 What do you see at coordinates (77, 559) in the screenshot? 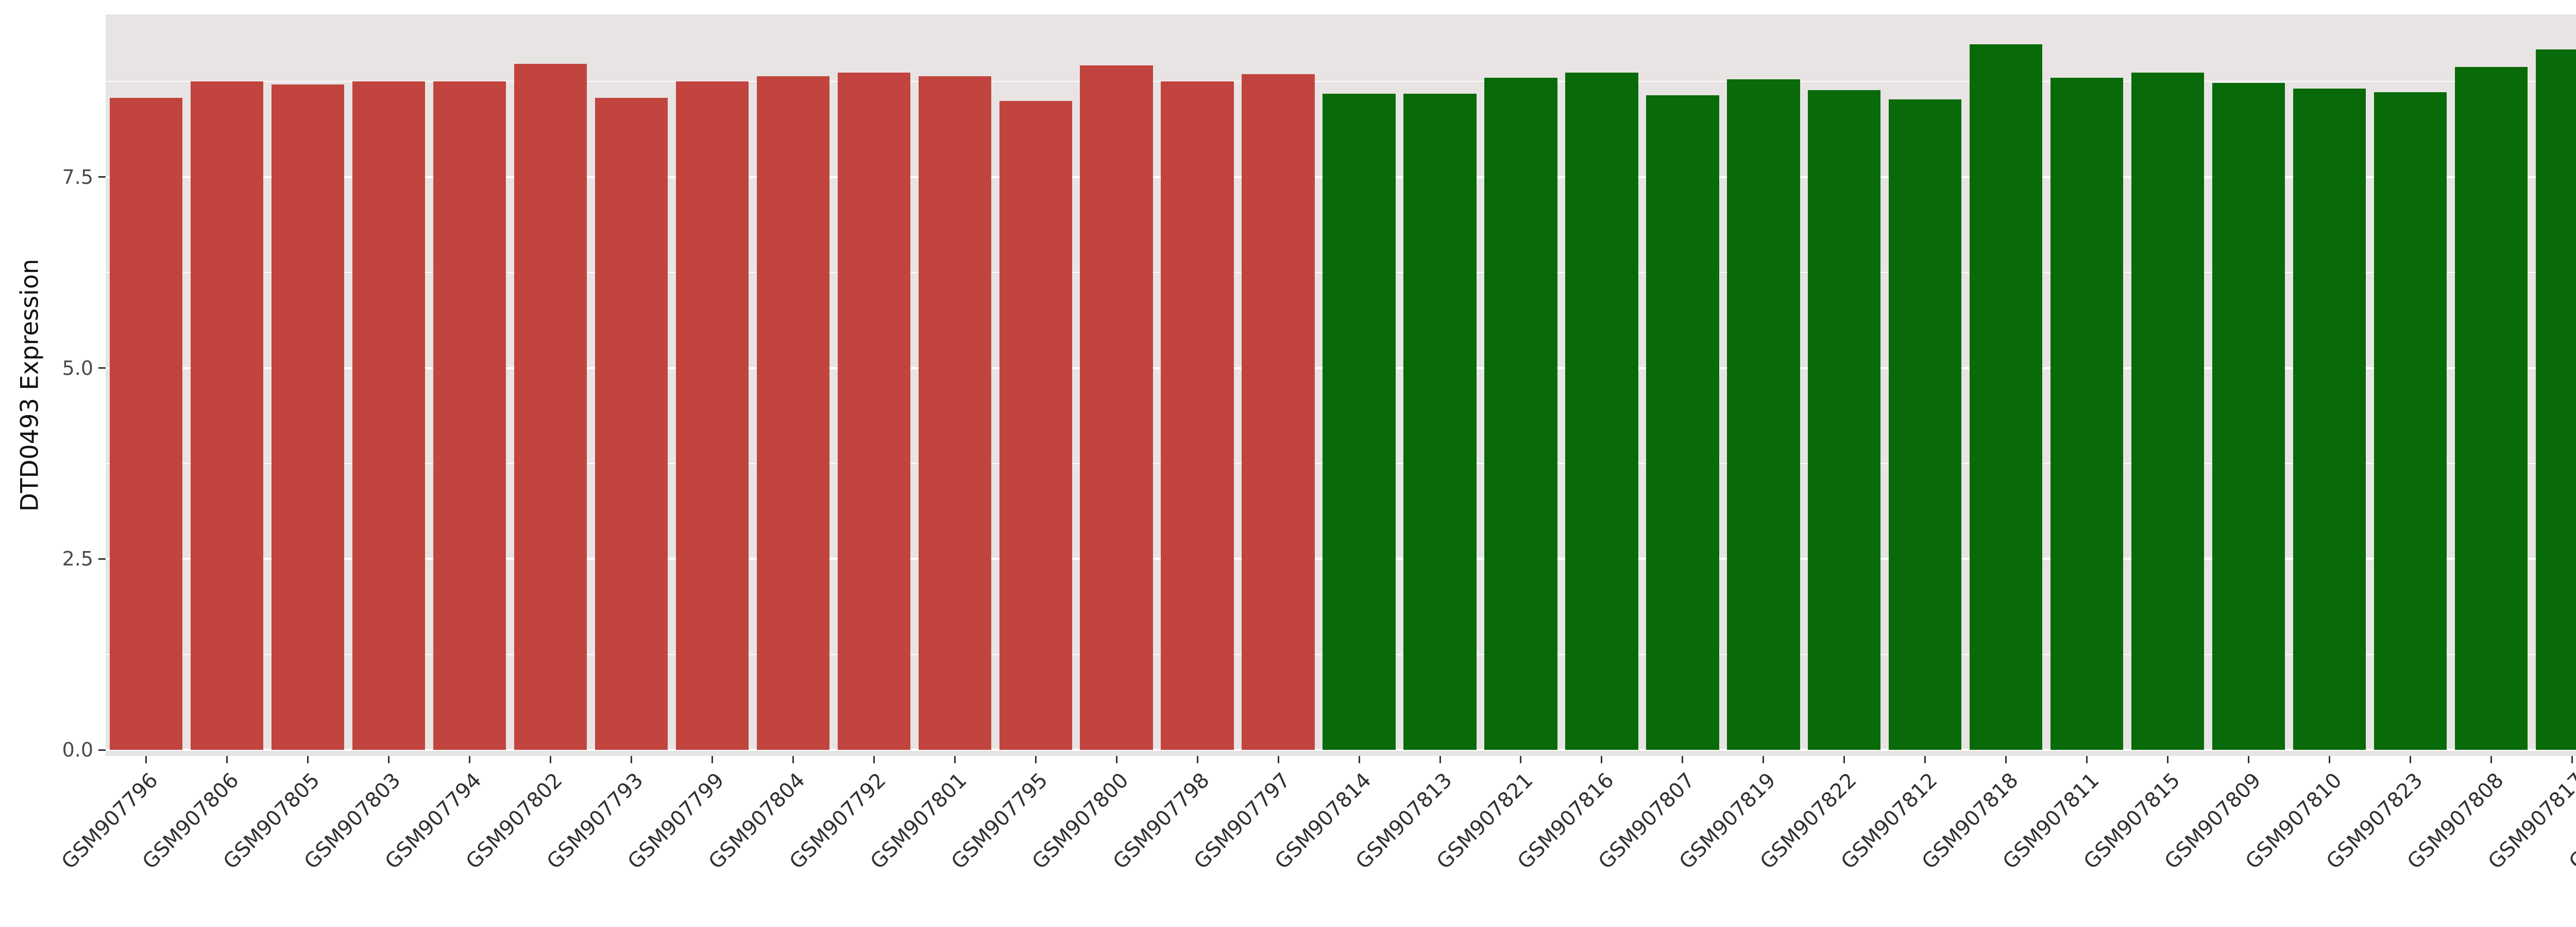
I see `y-tick-label: 2.5` at bounding box center [77, 559].